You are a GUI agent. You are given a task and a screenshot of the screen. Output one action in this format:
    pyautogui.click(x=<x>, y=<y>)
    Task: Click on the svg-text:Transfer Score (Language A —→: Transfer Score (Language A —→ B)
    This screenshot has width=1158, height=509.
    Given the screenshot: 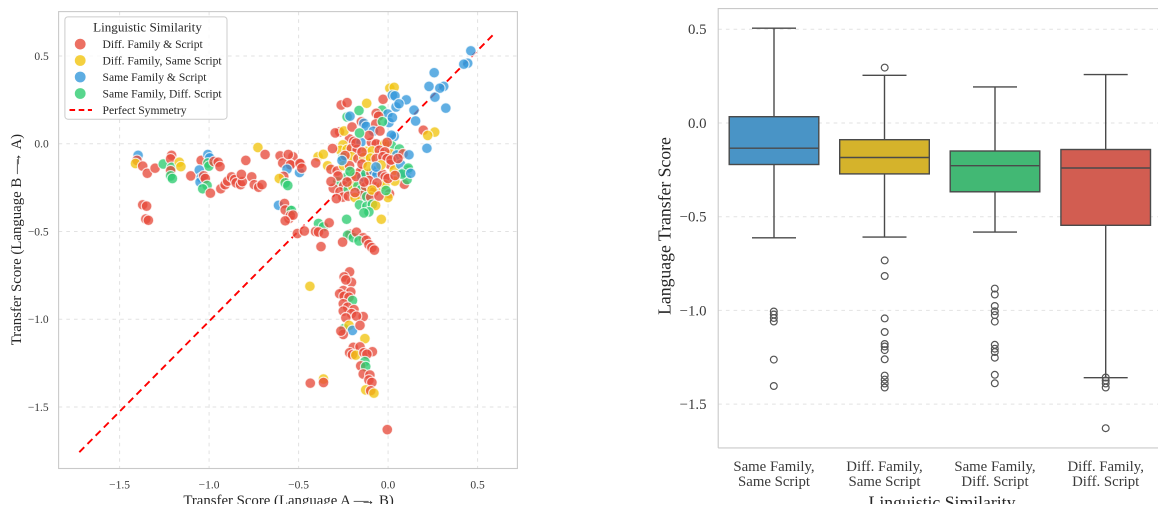 What is the action you would take?
    pyautogui.click(x=288, y=498)
    